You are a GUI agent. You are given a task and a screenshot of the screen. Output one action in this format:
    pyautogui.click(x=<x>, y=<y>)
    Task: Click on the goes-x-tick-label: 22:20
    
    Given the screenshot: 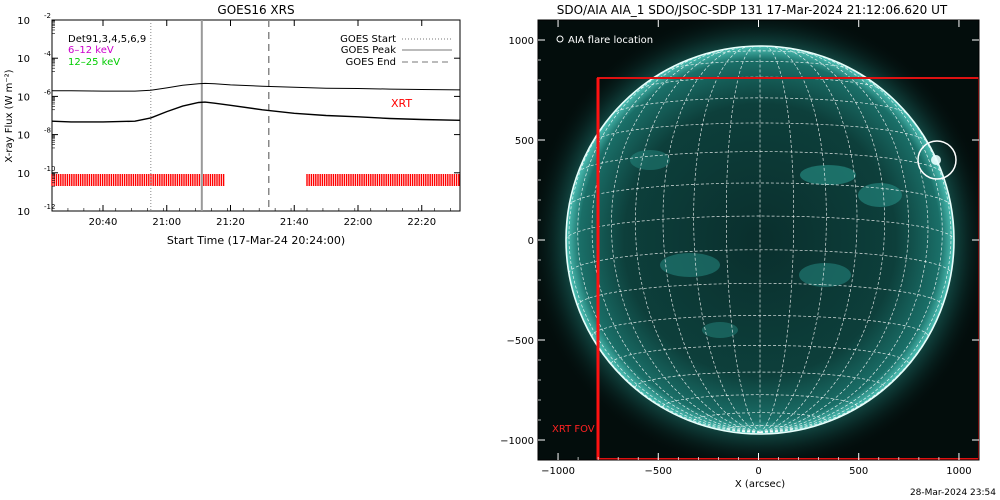 What is the action you would take?
    pyautogui.click(x=421, y=222)
    